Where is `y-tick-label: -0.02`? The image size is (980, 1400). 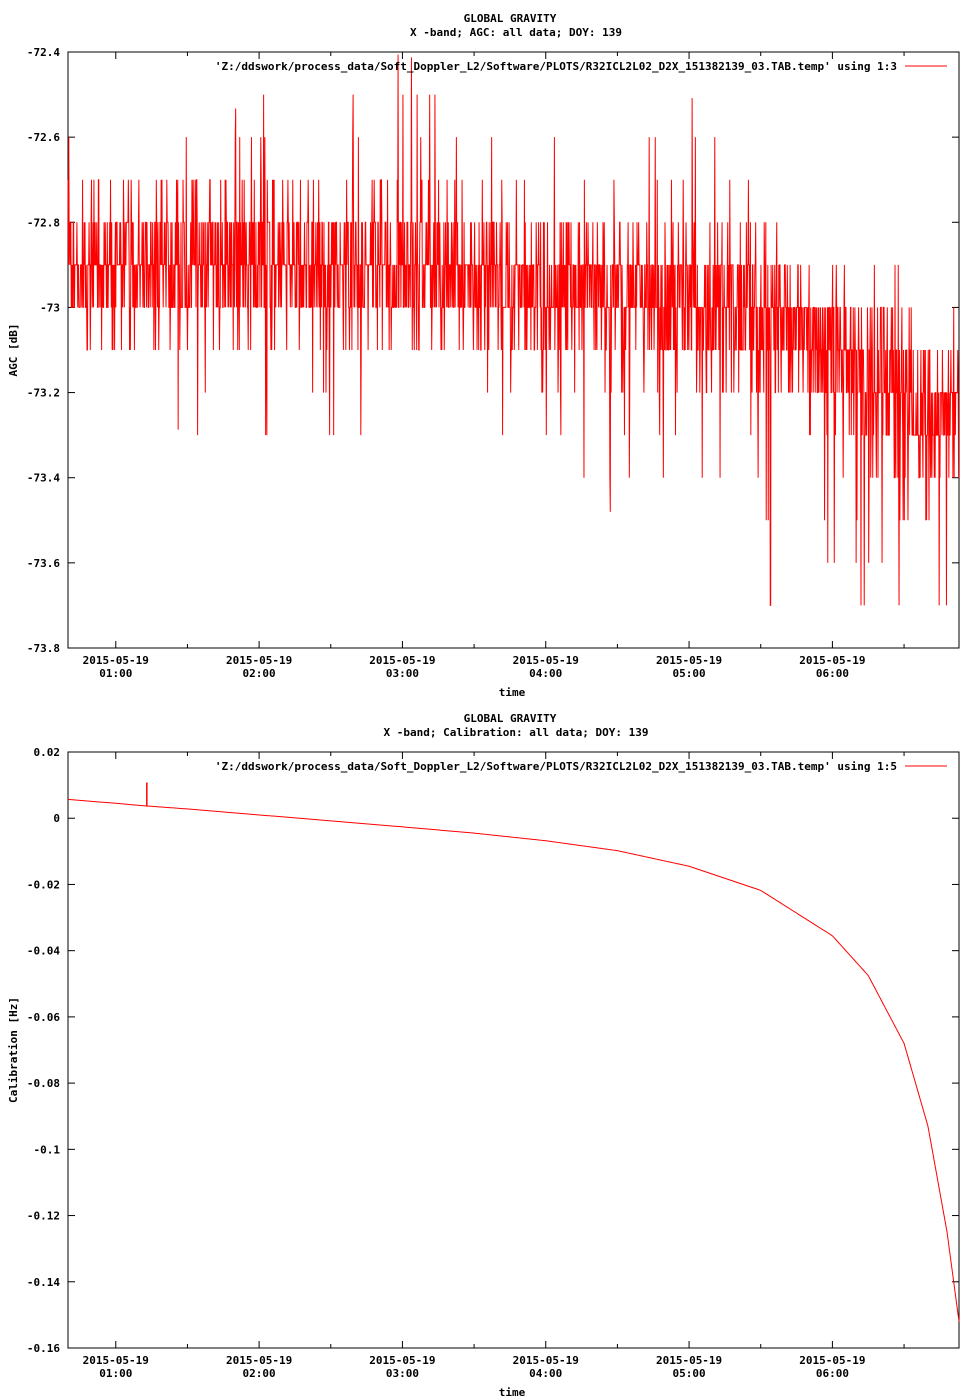
y-tick-label: -0.02 is located at coordinates (43, 884).